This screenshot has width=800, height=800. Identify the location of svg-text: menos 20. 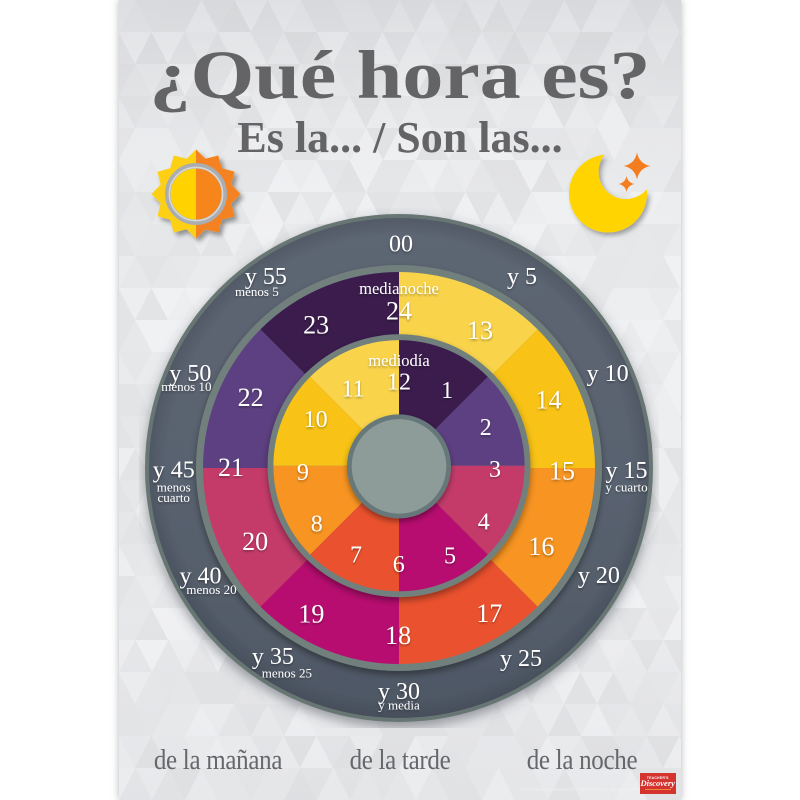
(211, 589).